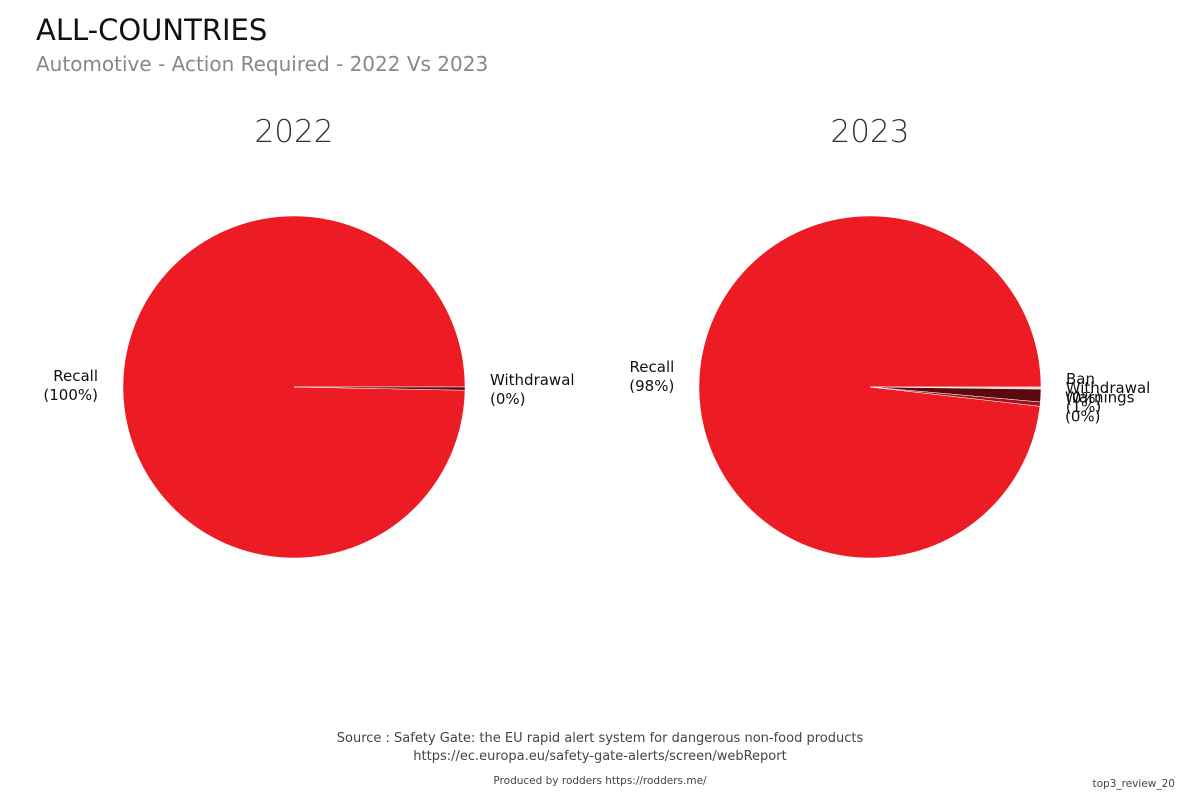  What do you see at coordinates (294, 132) in the screenshot?
I see `pie-title: 2022` at bounding box center [294, 132].